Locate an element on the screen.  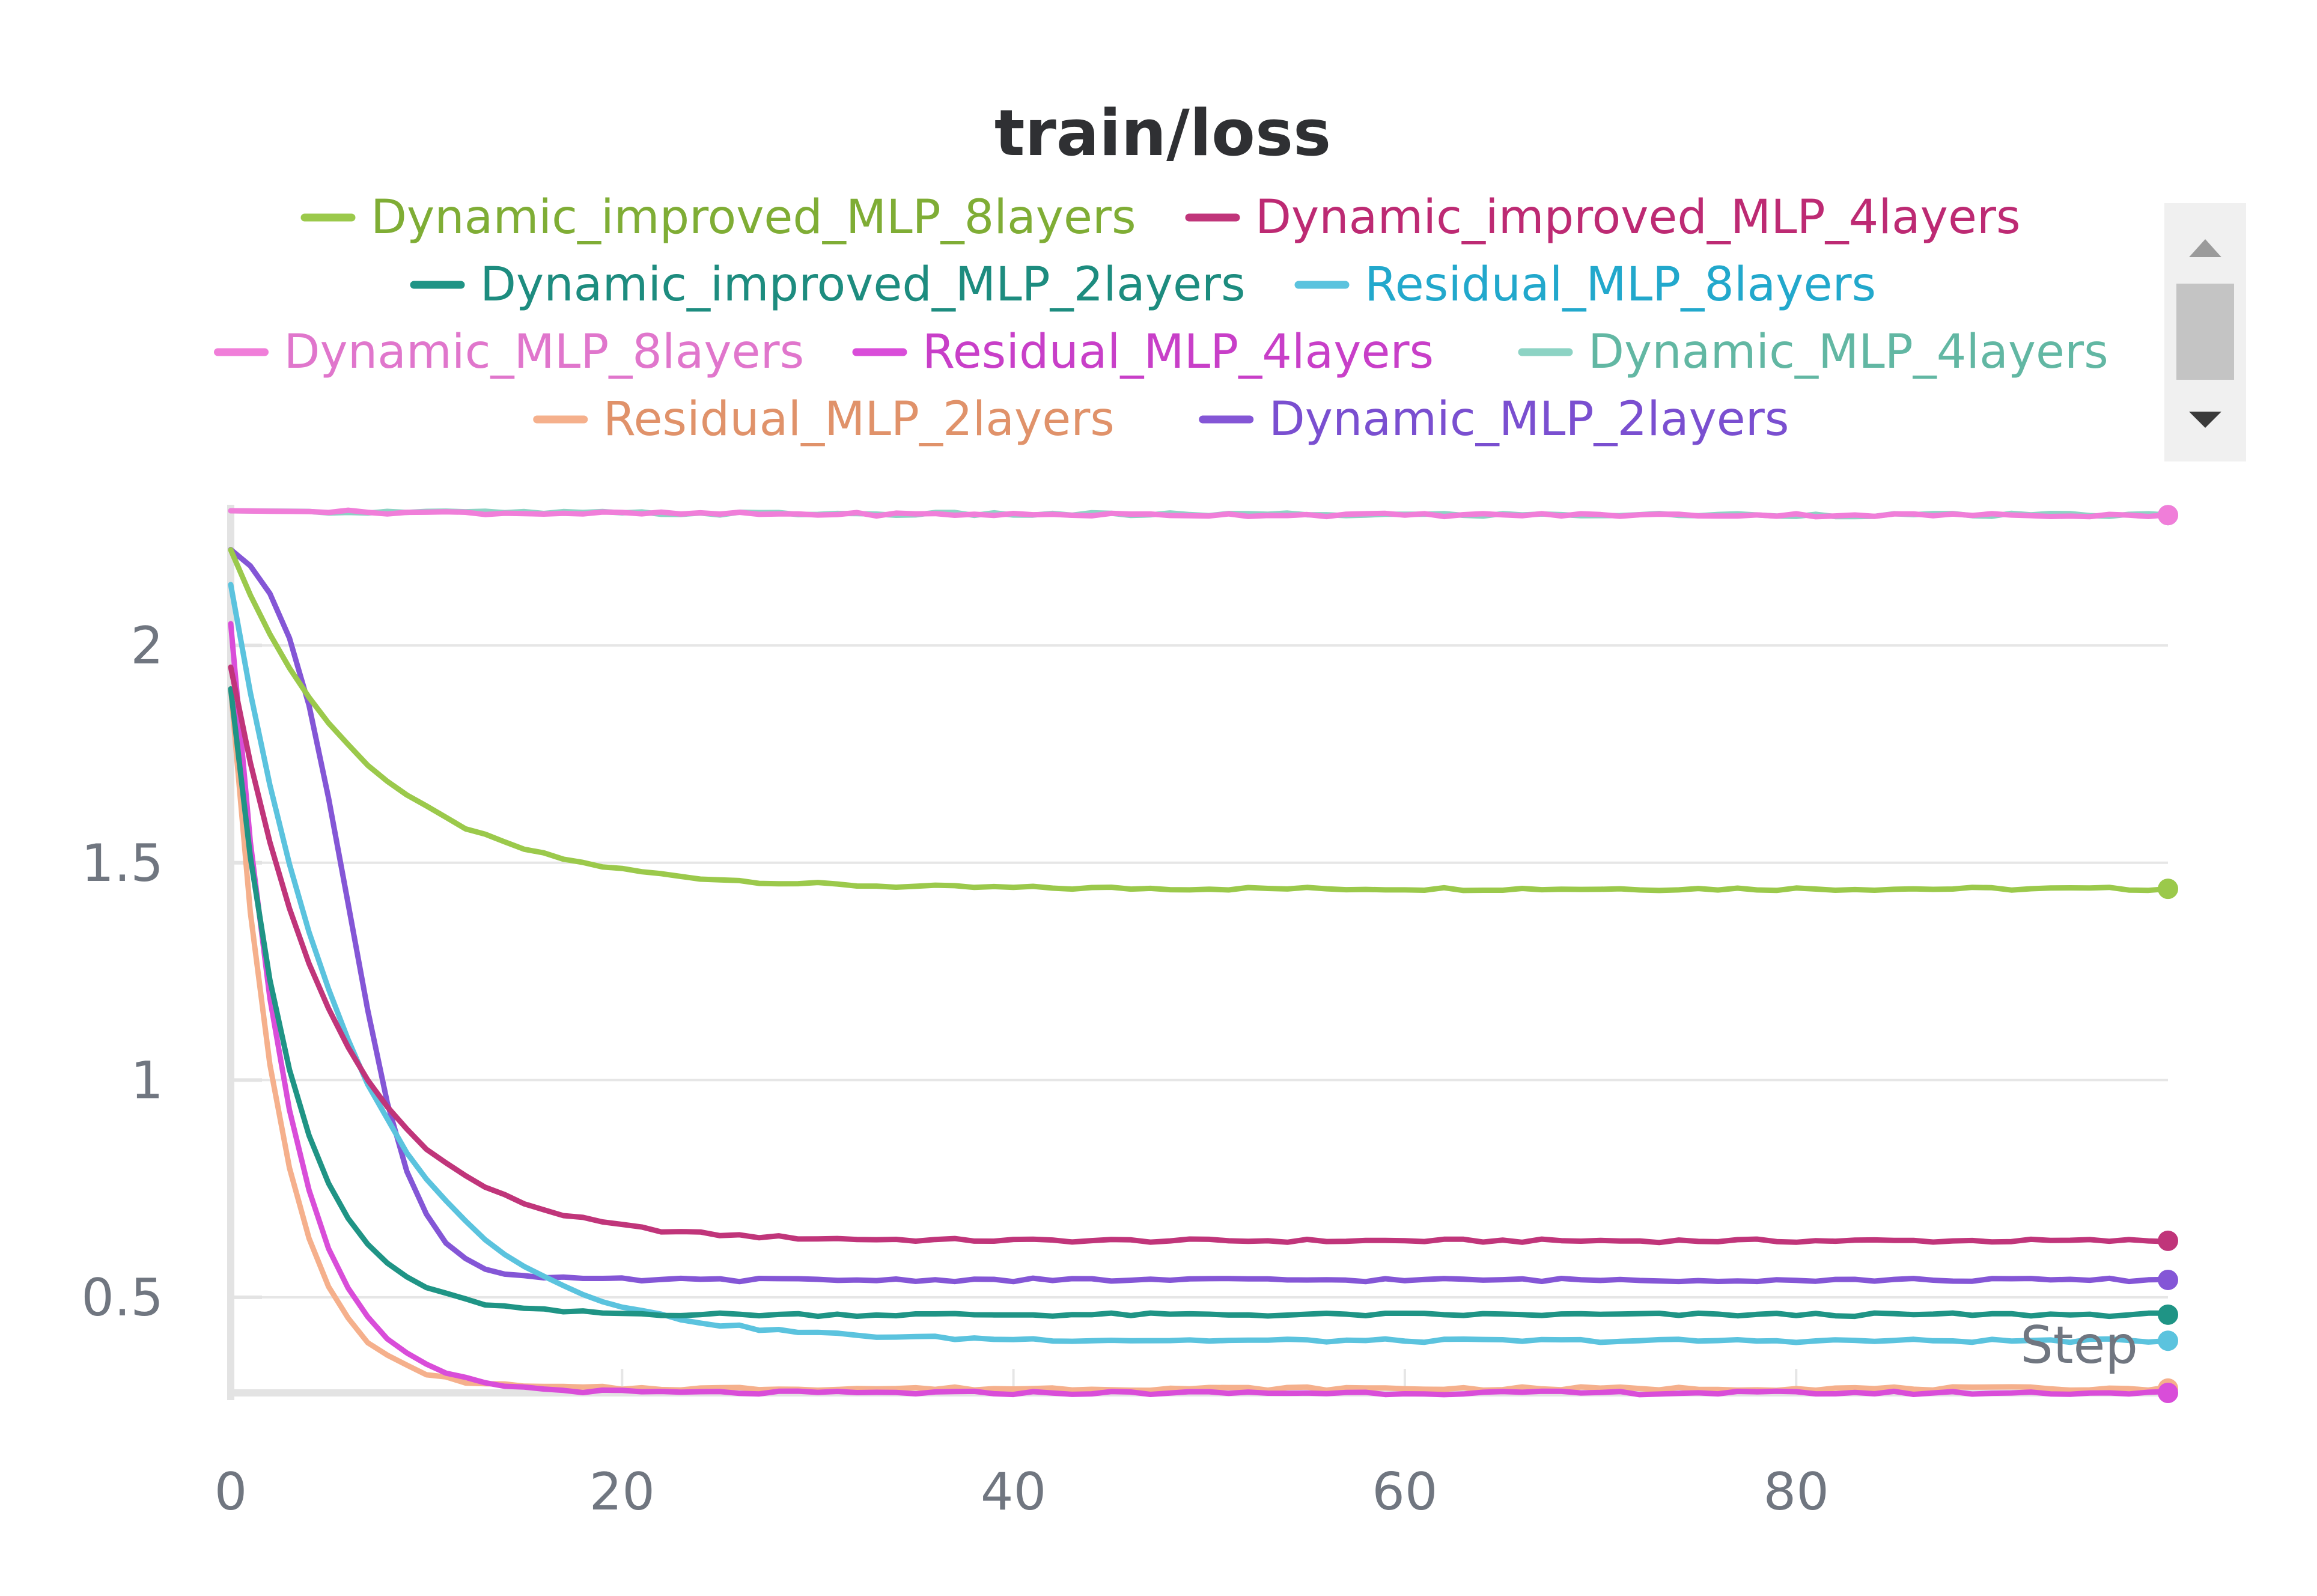
legend-item-residual-mlp-4layers: Residual_MLP_4layers is located at coordinates (1143, 352).